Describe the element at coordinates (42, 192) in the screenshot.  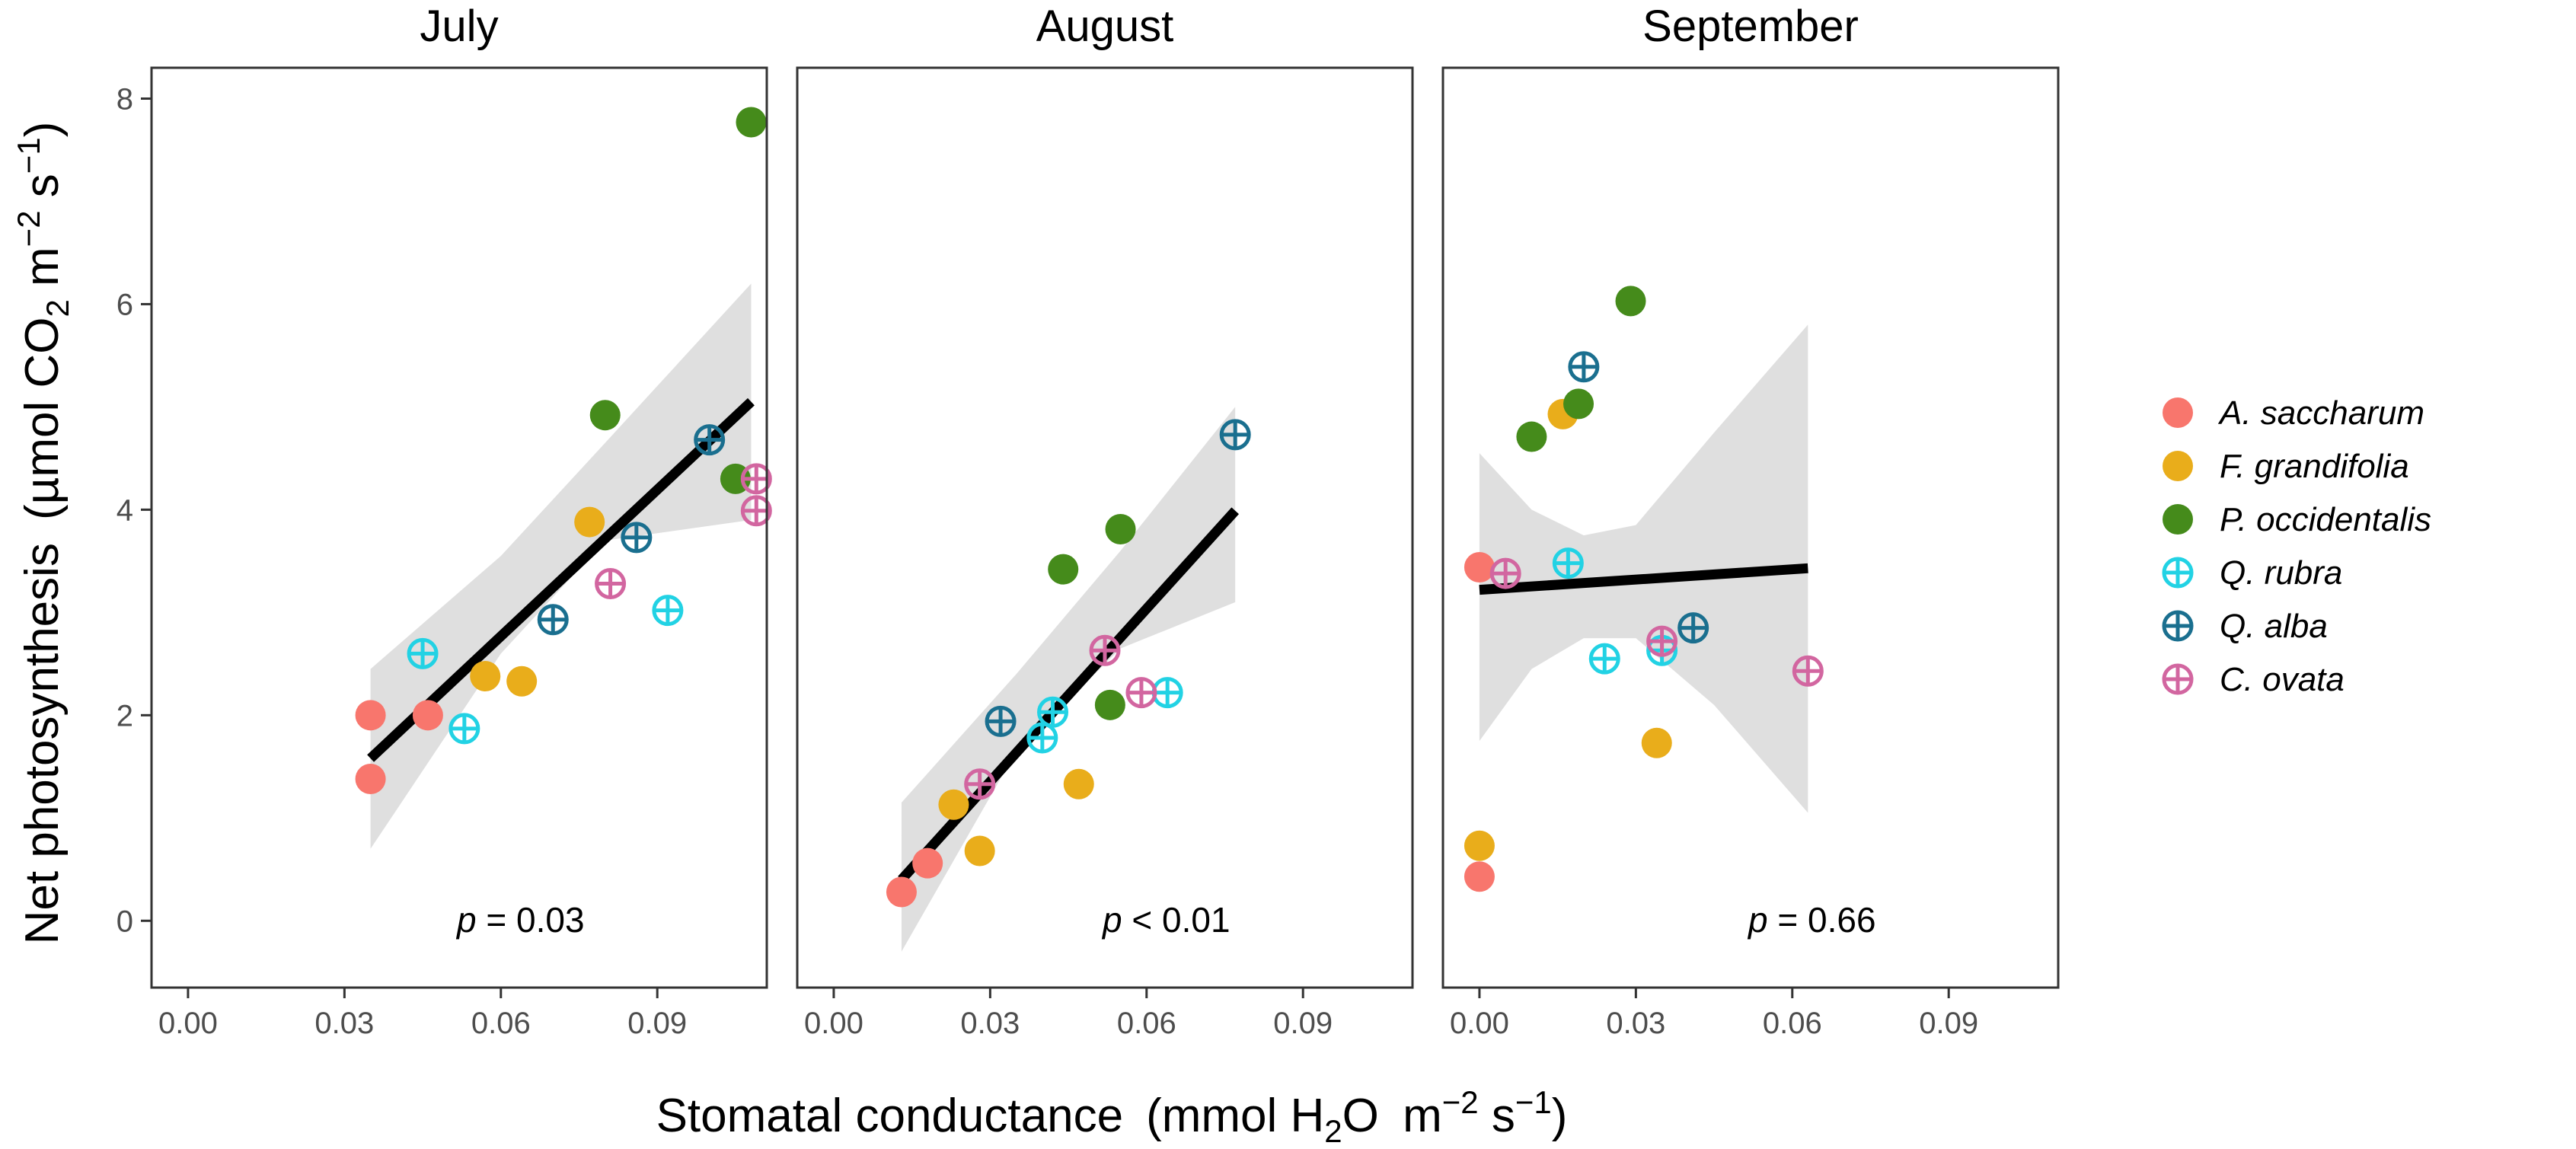
I see `y-axis-title-s: s` at that location.